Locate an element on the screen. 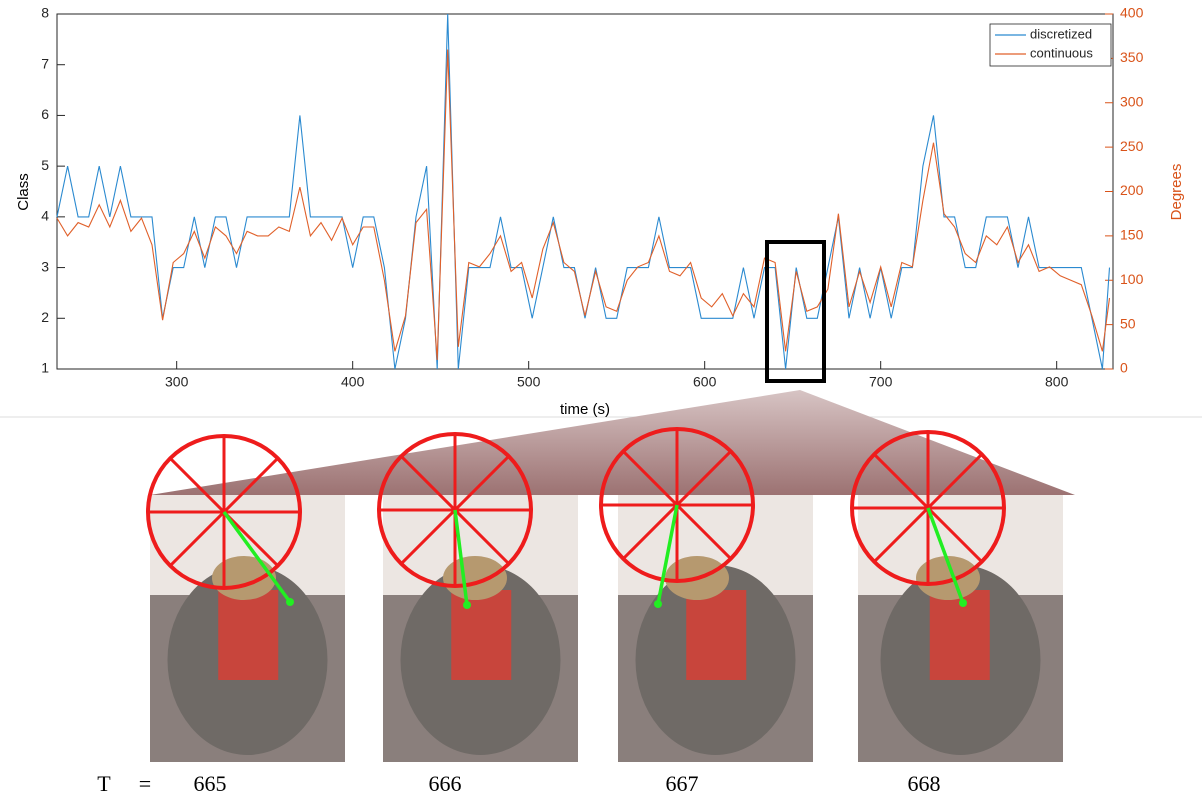  y2-tick-label: 200 is located at coordinates (1132, 190).